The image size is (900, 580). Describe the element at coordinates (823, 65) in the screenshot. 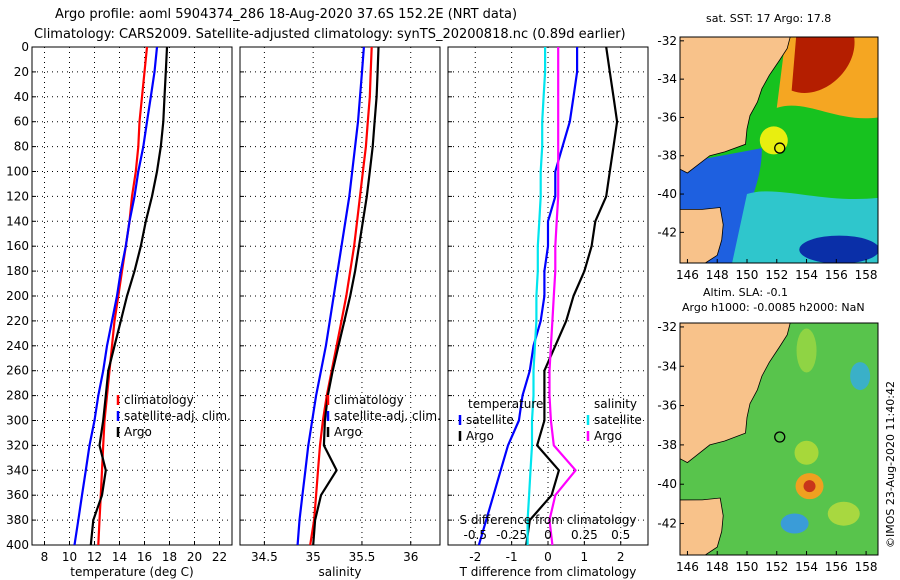

I see `sst-hot-core` at that location.